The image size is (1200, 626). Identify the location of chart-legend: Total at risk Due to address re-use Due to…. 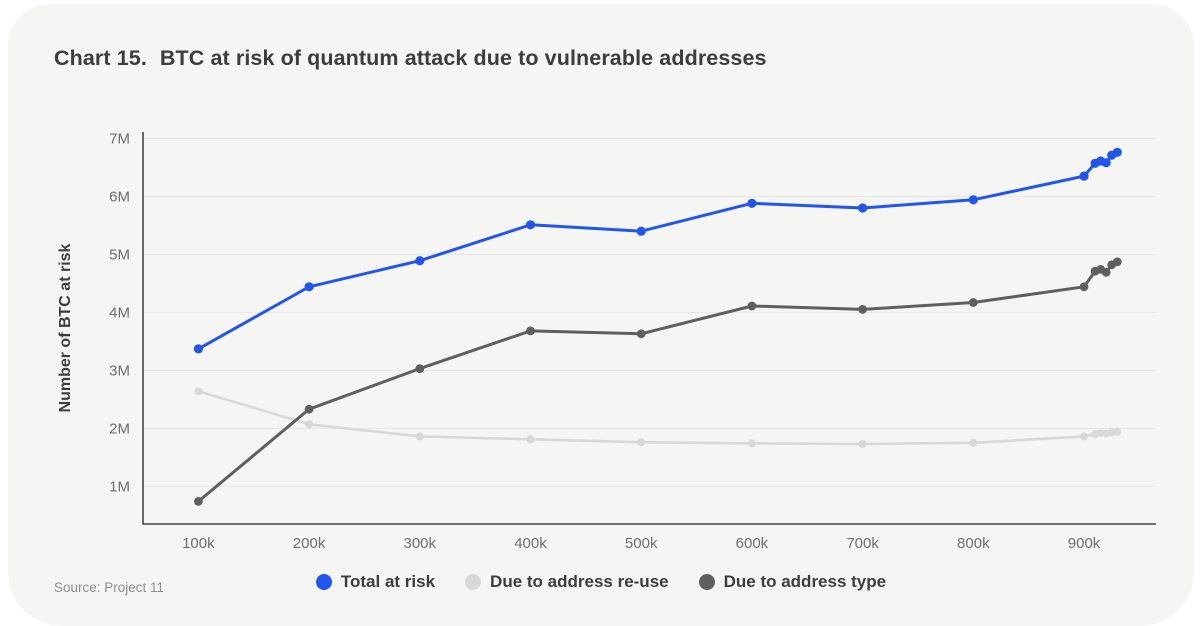
(601, 582).